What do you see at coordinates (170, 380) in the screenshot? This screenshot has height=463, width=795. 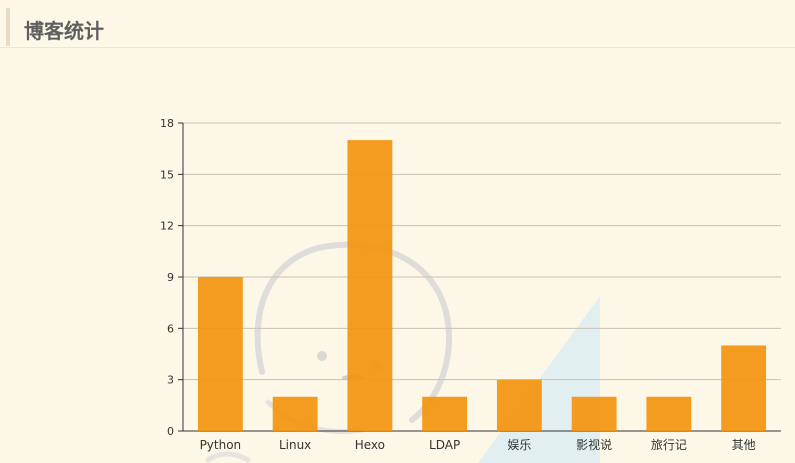 I see `y-tick-label: 3` at bounding box center [170, 380].